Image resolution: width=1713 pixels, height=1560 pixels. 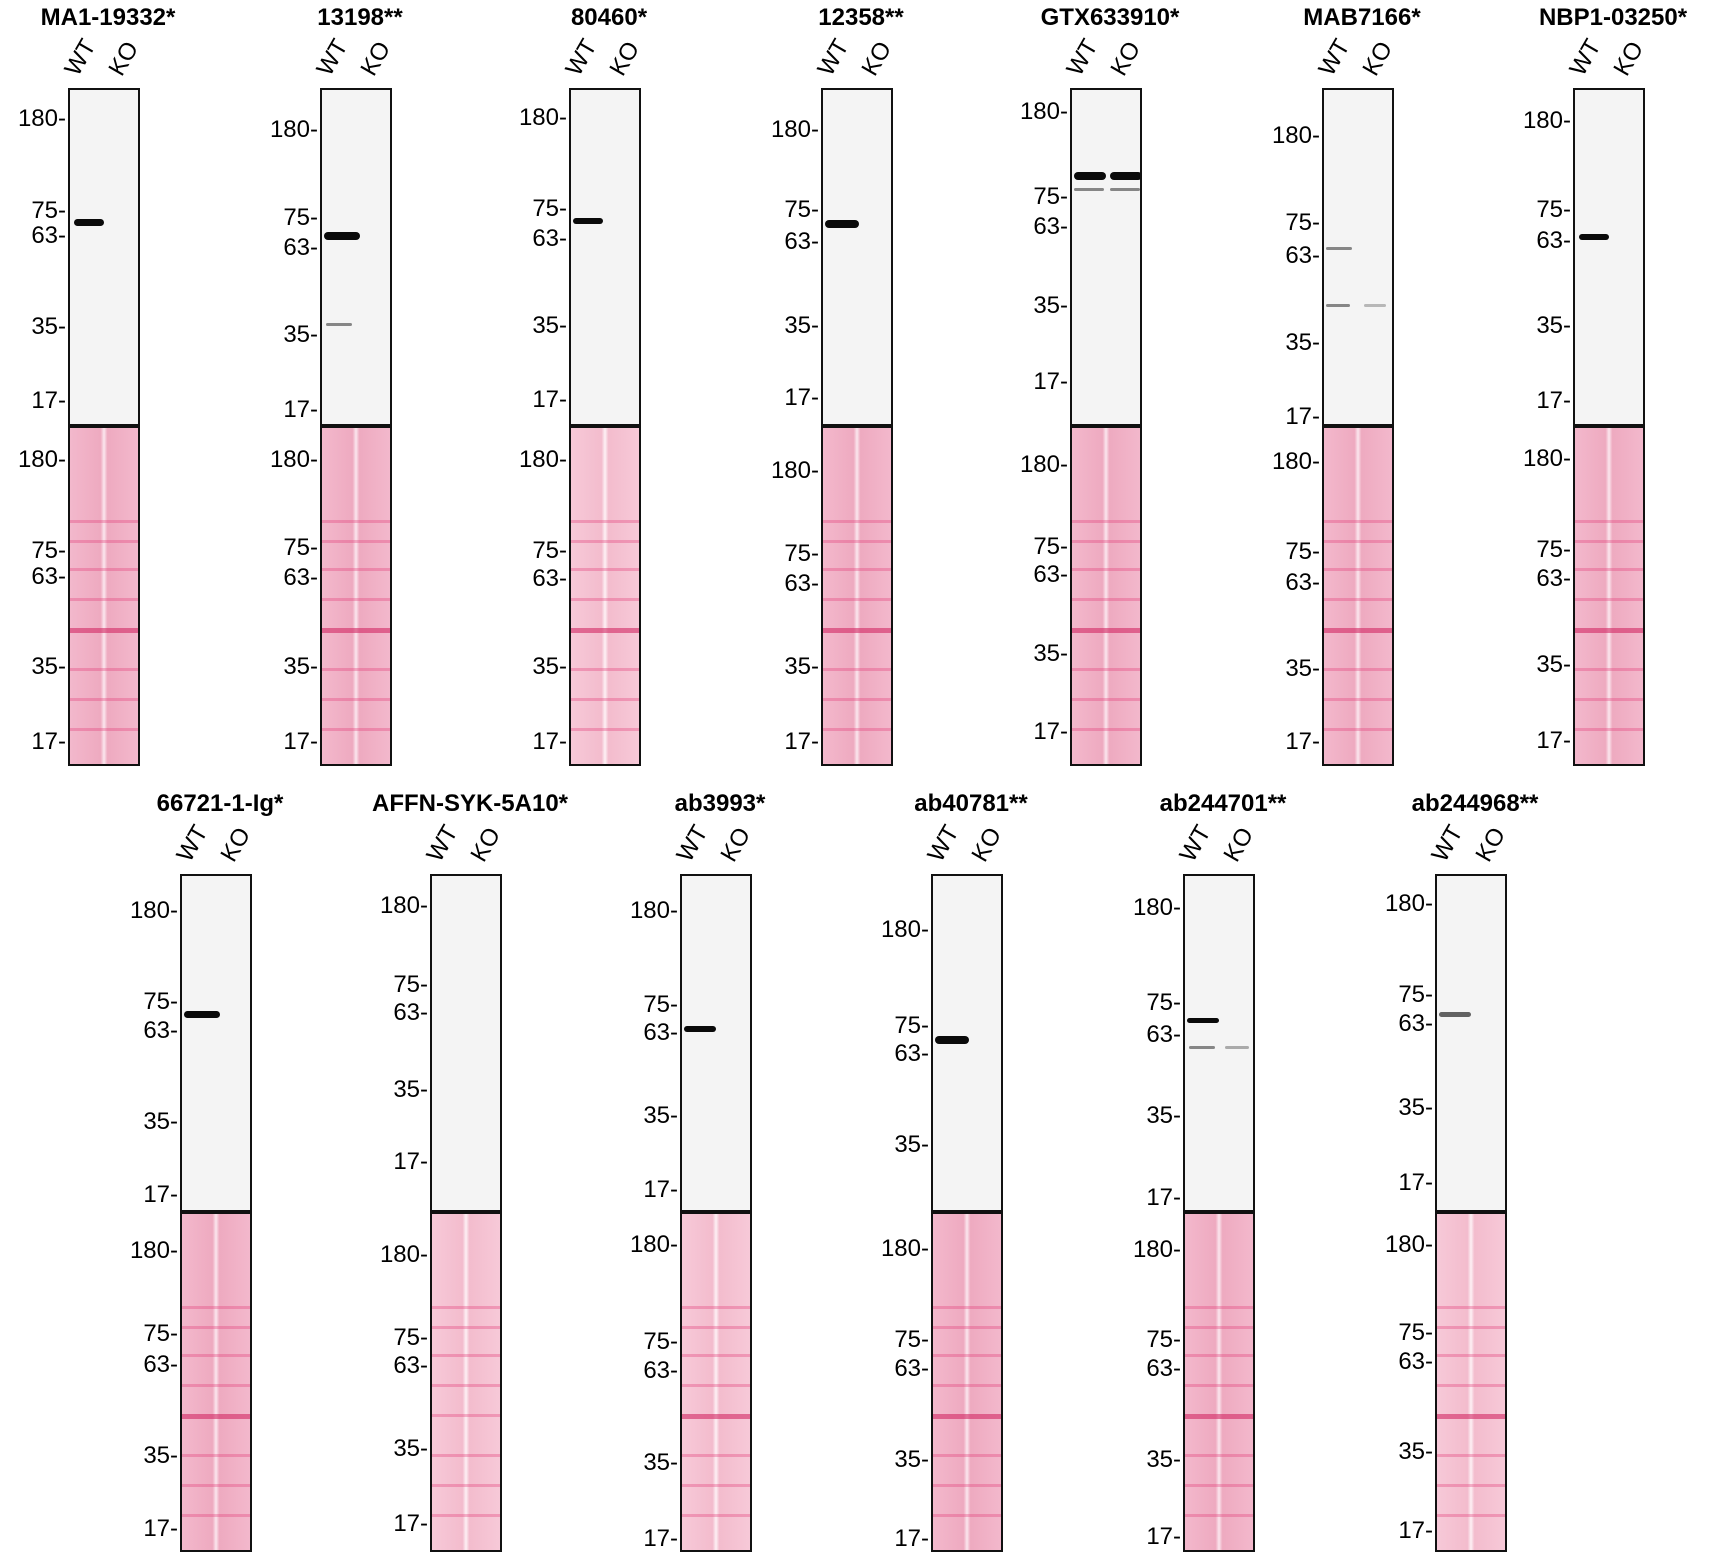 What do you see at coordinates (1475, 803) in the screenshot?
I see `antibody-title: ab244968**` at bounding box center [1475, 803].